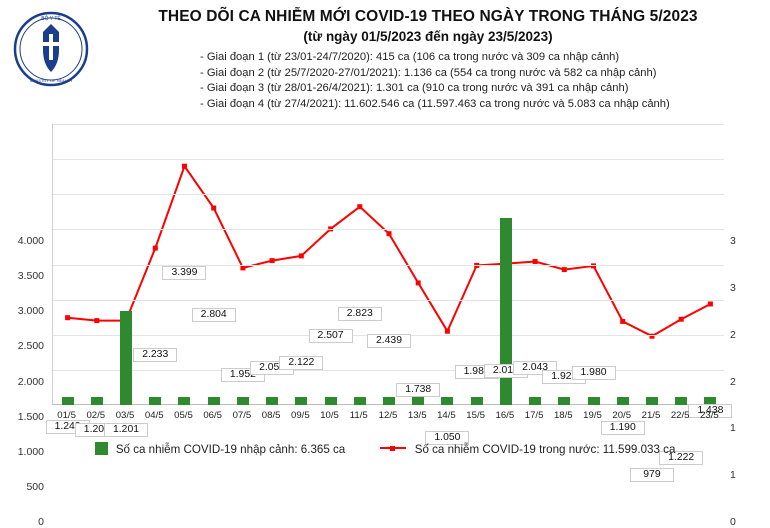 Image resolution: width=770 pixels, height=528 pixels. What do you see at coordinates (622, 428) in the screenshot?
I see `line-value-label: 1.190` at bounding box center [622, 428].